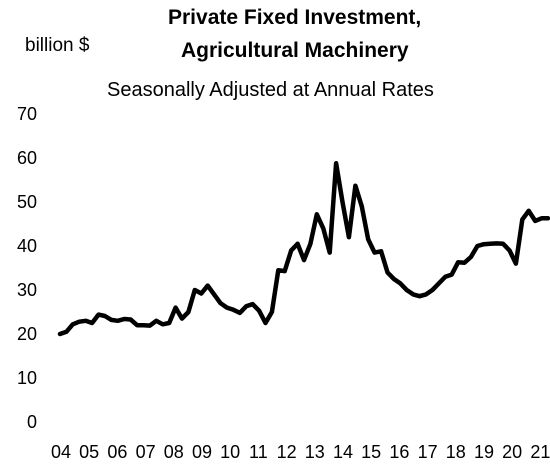  I want to click on y-tick-label: 30, so click(27, 290).